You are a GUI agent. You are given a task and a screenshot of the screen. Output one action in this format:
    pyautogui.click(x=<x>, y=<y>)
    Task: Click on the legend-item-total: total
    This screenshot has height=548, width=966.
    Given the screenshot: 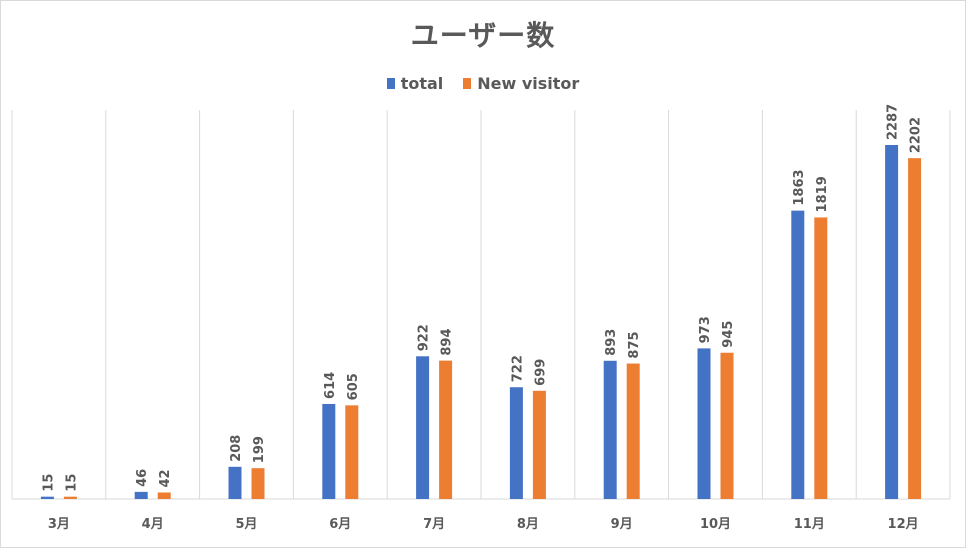 What is the action you would take?
    pyautogui.click(x=415, y=83)
    